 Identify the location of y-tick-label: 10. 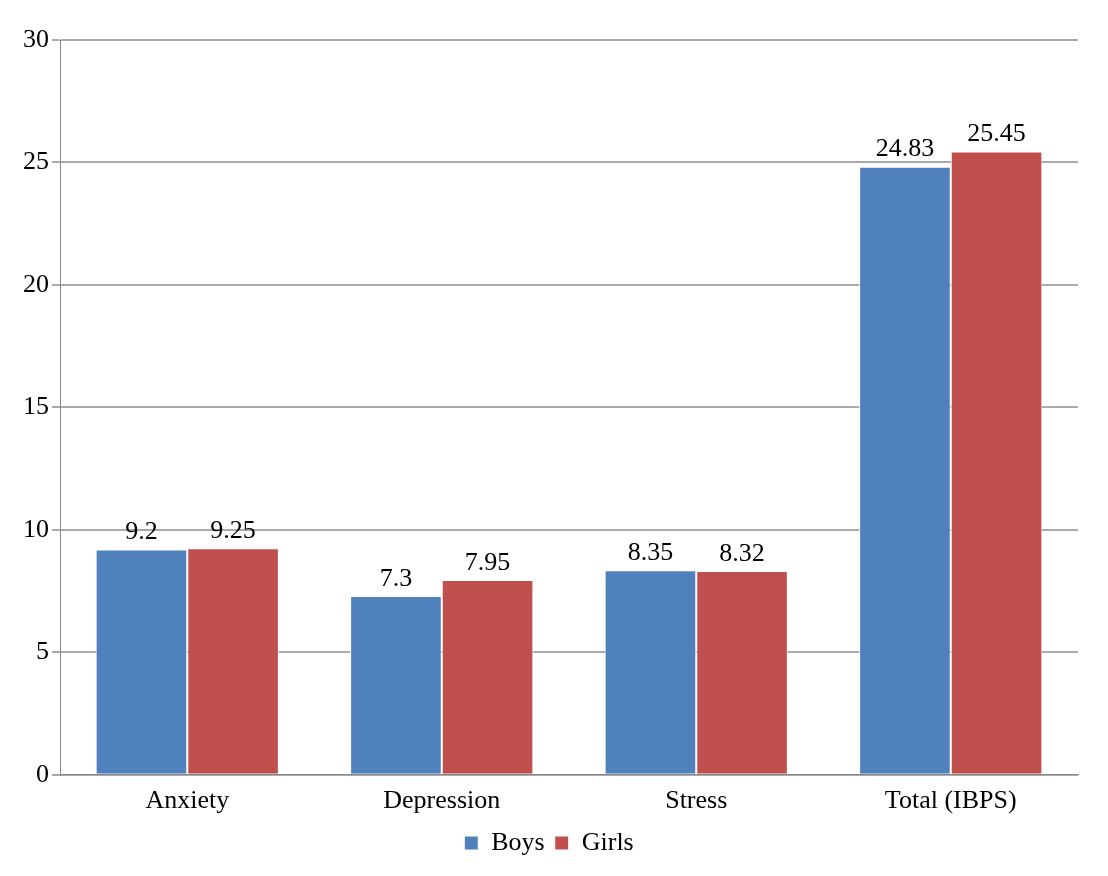
(36, 528).